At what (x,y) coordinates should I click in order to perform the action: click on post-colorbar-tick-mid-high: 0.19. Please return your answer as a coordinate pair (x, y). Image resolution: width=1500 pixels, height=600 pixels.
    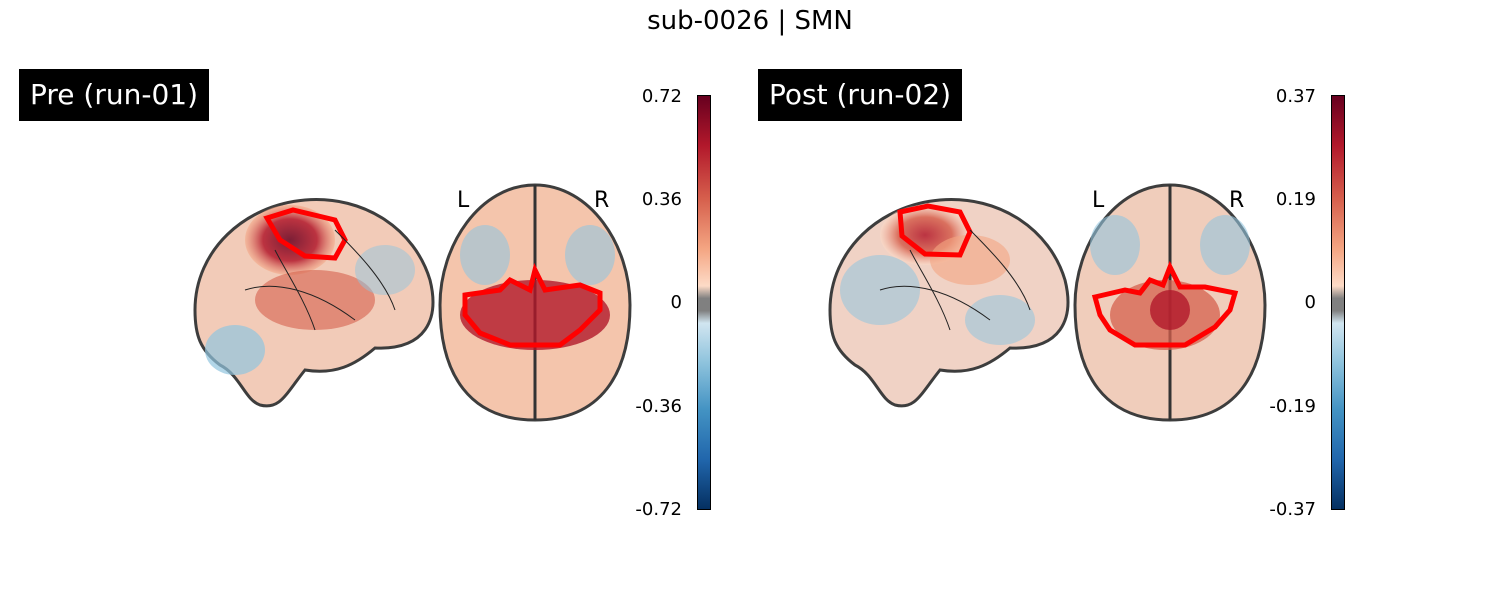
    Looking at the image, I should click on (1295, 199).